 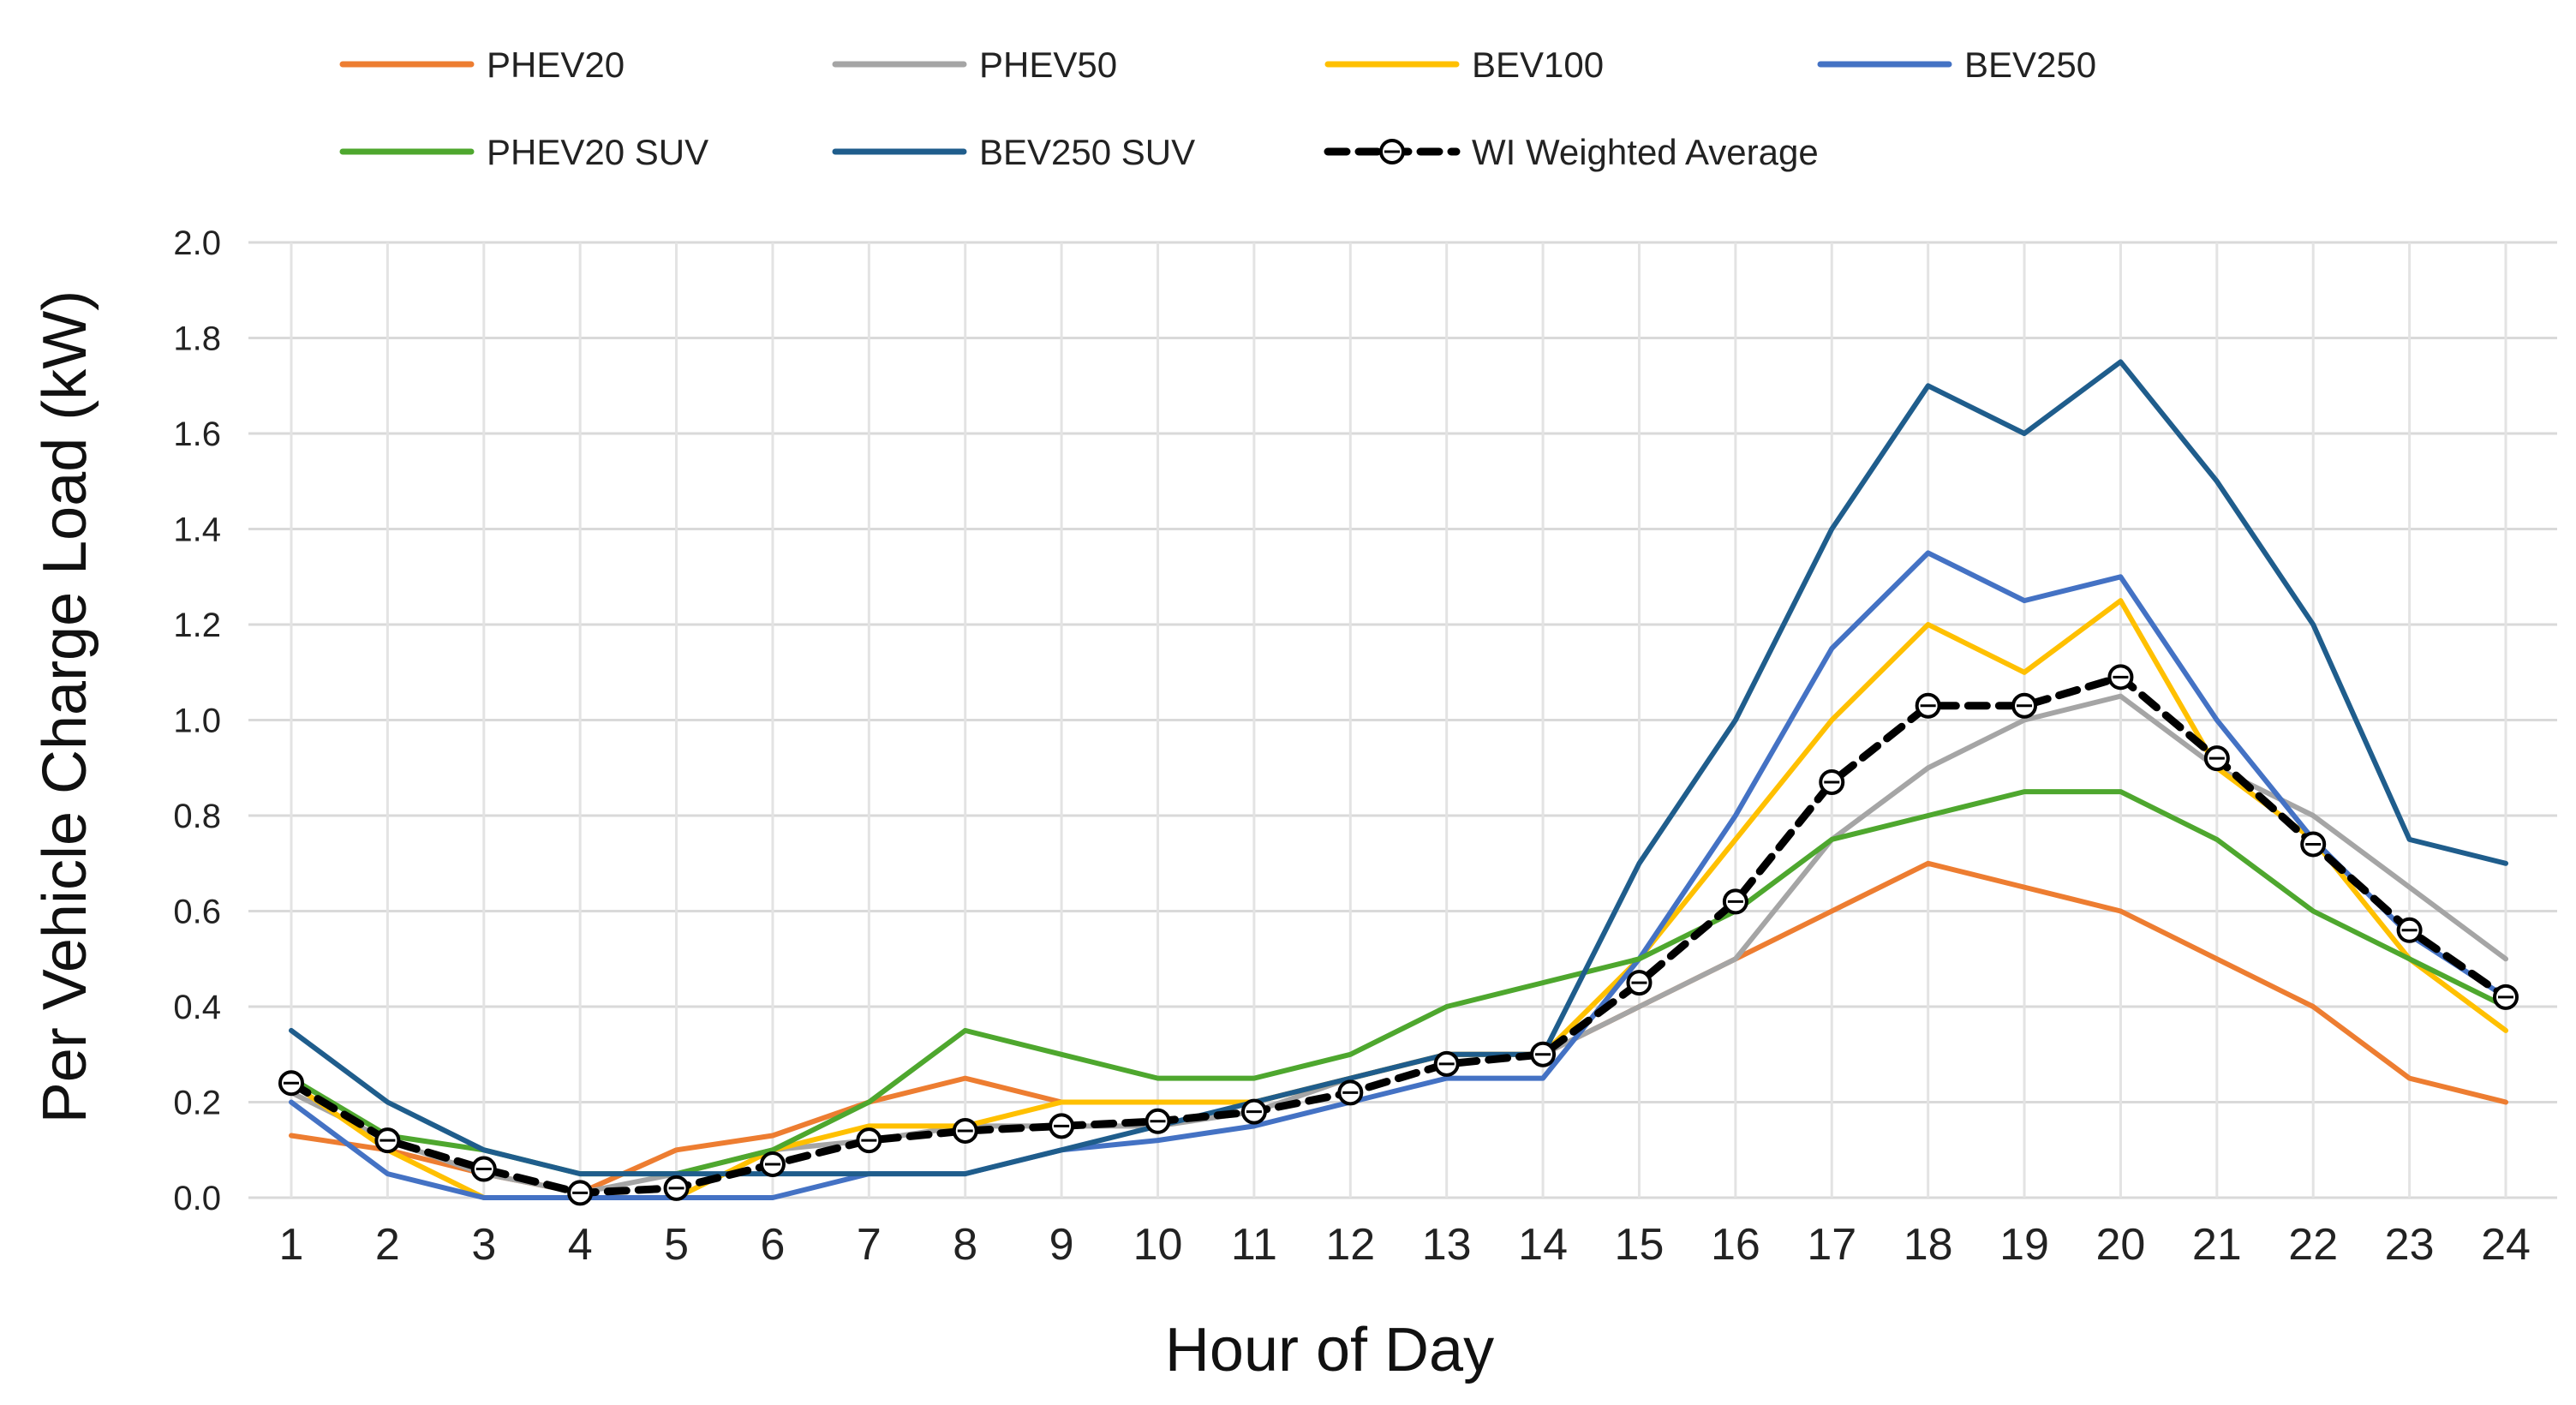 What do you see at coordinates (1957, 65) in the screenshot?
I see `legend-item-bev250: BEV250` at bounding box center [1957, 65].